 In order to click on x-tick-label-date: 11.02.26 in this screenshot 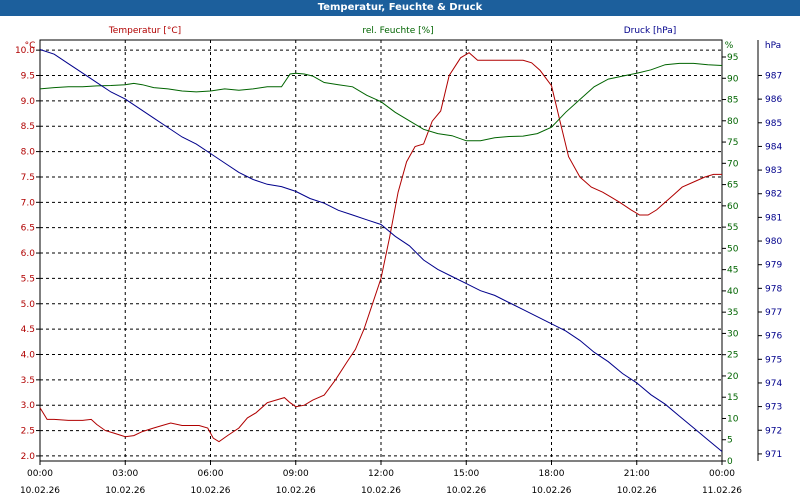, I will do `click(722, 491)`.